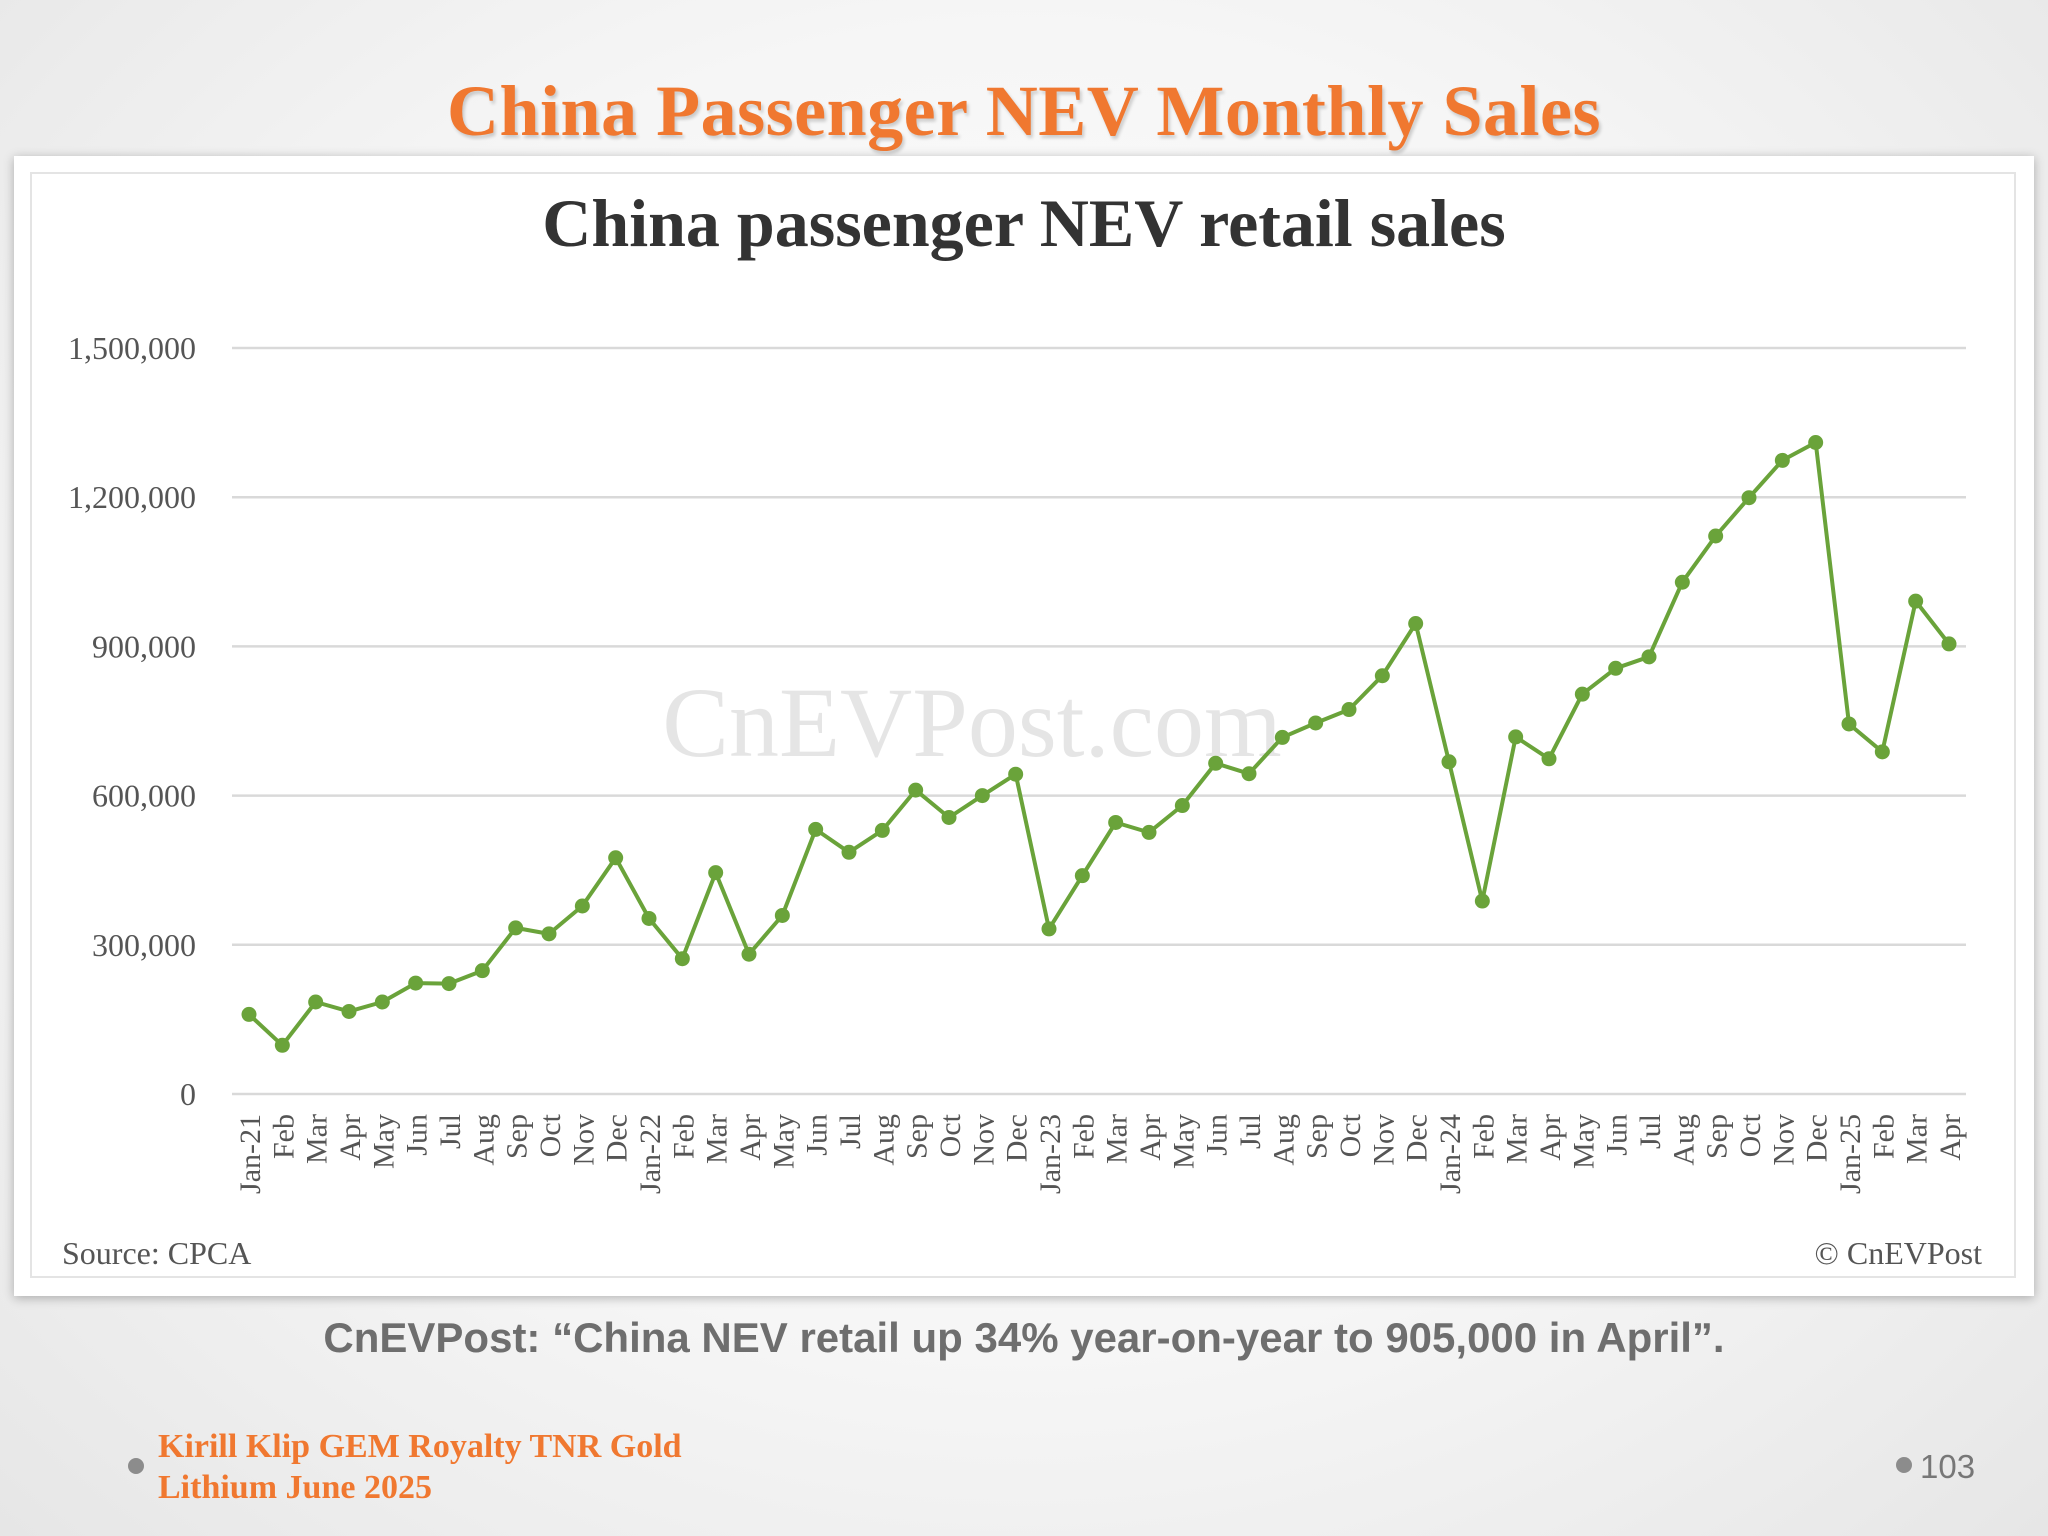  Describe the element at coordinates (1904, 1465) in the screenshot. I see `page-bullet-icon` at that location.